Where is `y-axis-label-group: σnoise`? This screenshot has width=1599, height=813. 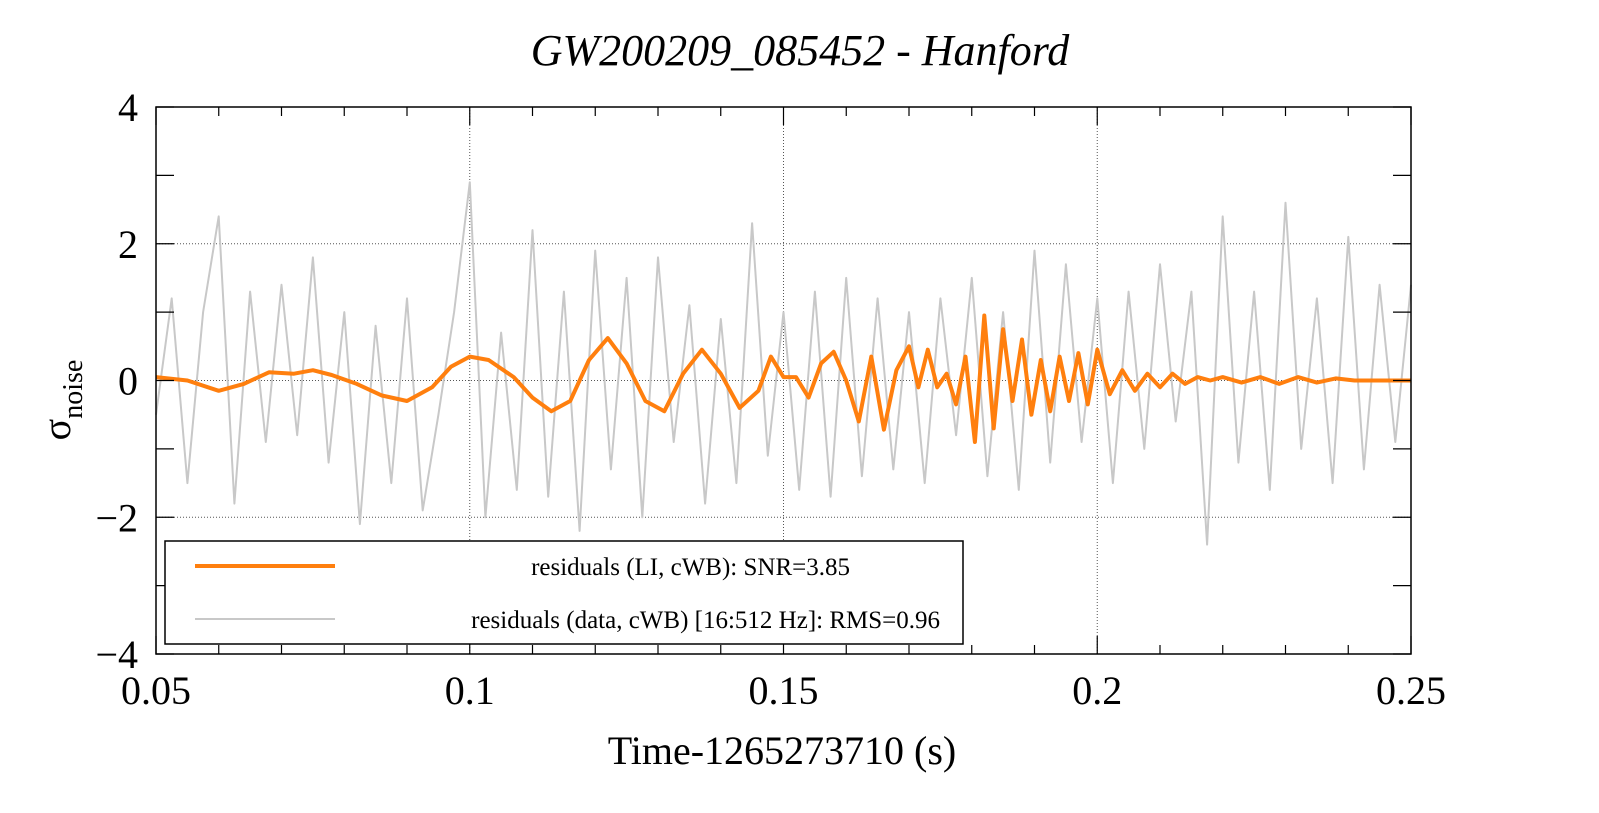
y-axis-label-group: σnoise is located at coordinates (61, 400).